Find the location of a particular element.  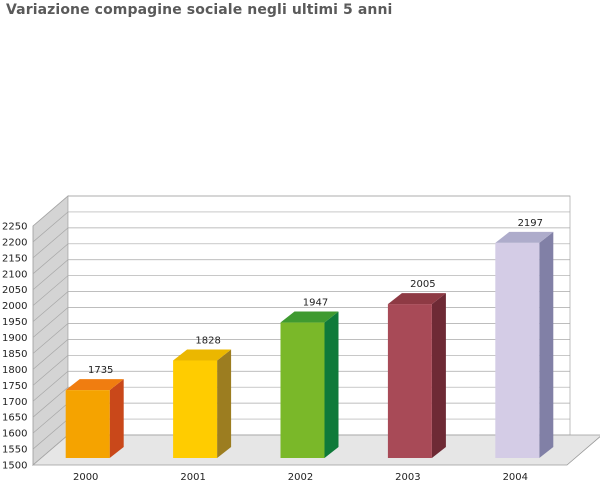

x-tick-label: 2000 is located at coordinates (85, 477).